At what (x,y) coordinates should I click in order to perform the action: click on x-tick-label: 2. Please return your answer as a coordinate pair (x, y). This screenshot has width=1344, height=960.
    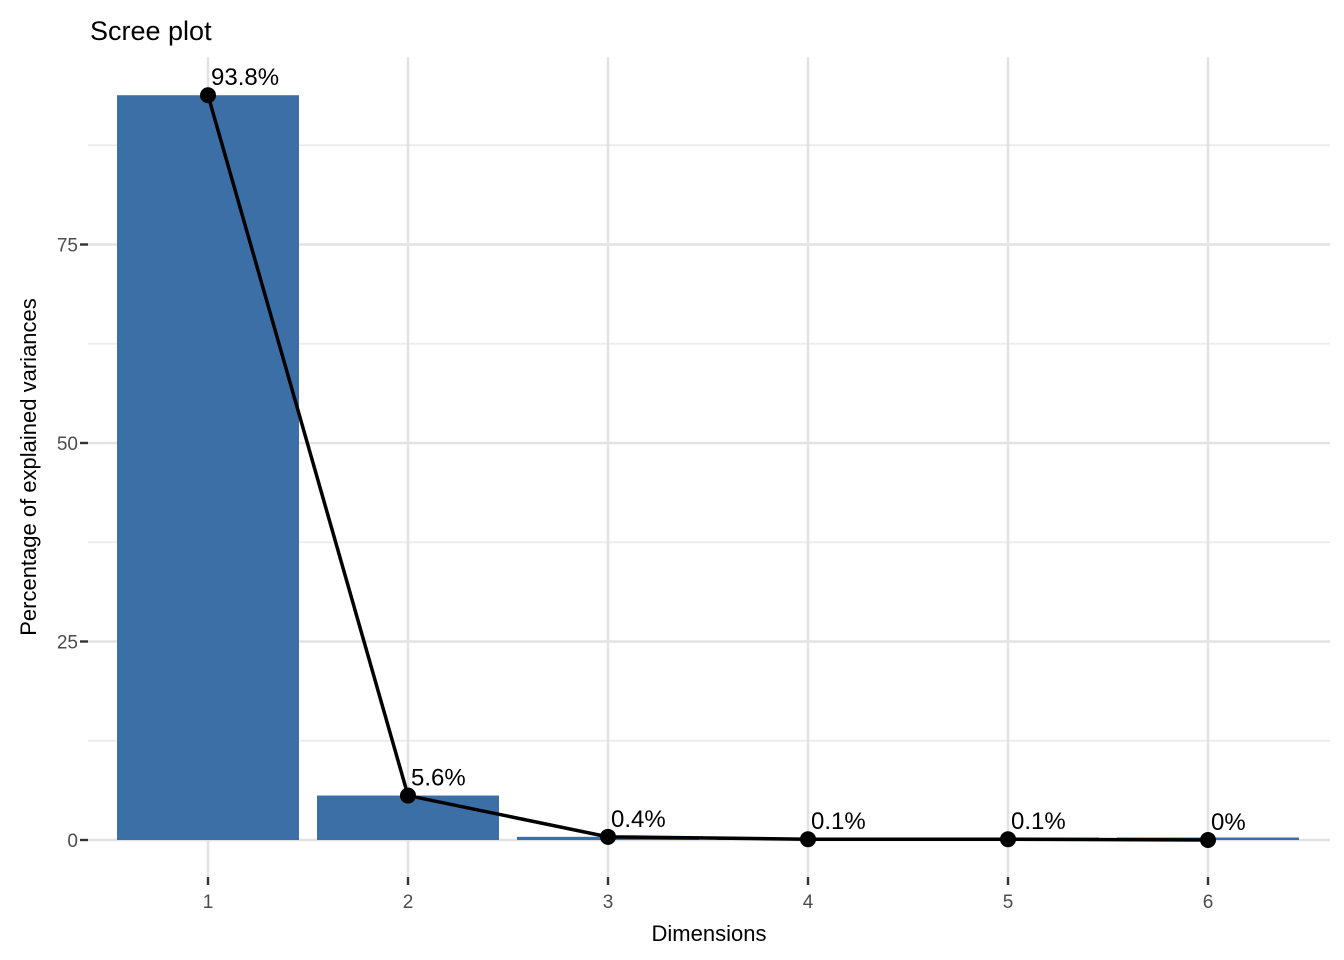
    Looking at the image, I should click on (408, 902).